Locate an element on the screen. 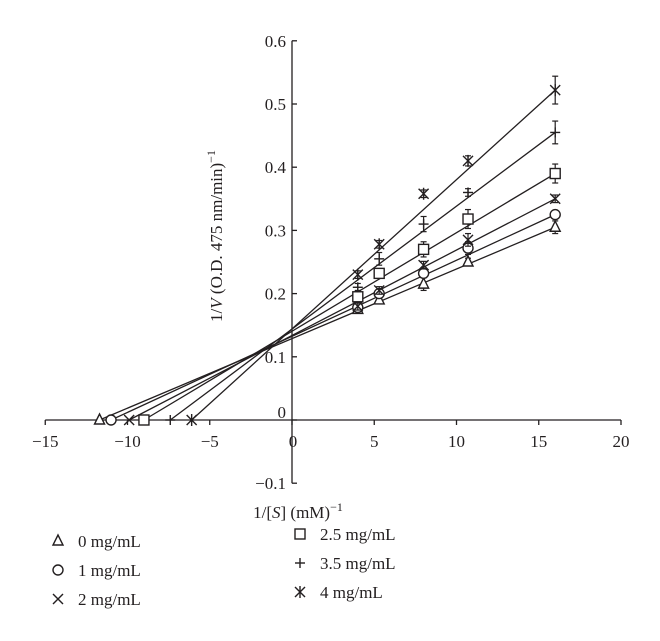  y-tick-label: 0.4 is located at coordinates (276, 167).